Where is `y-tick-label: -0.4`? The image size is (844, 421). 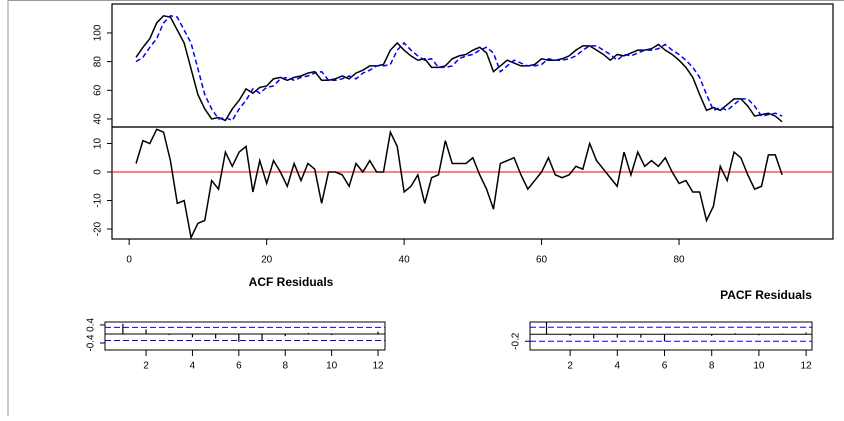 y-tick-label: -0.4 is located at coordinates (91, 343).